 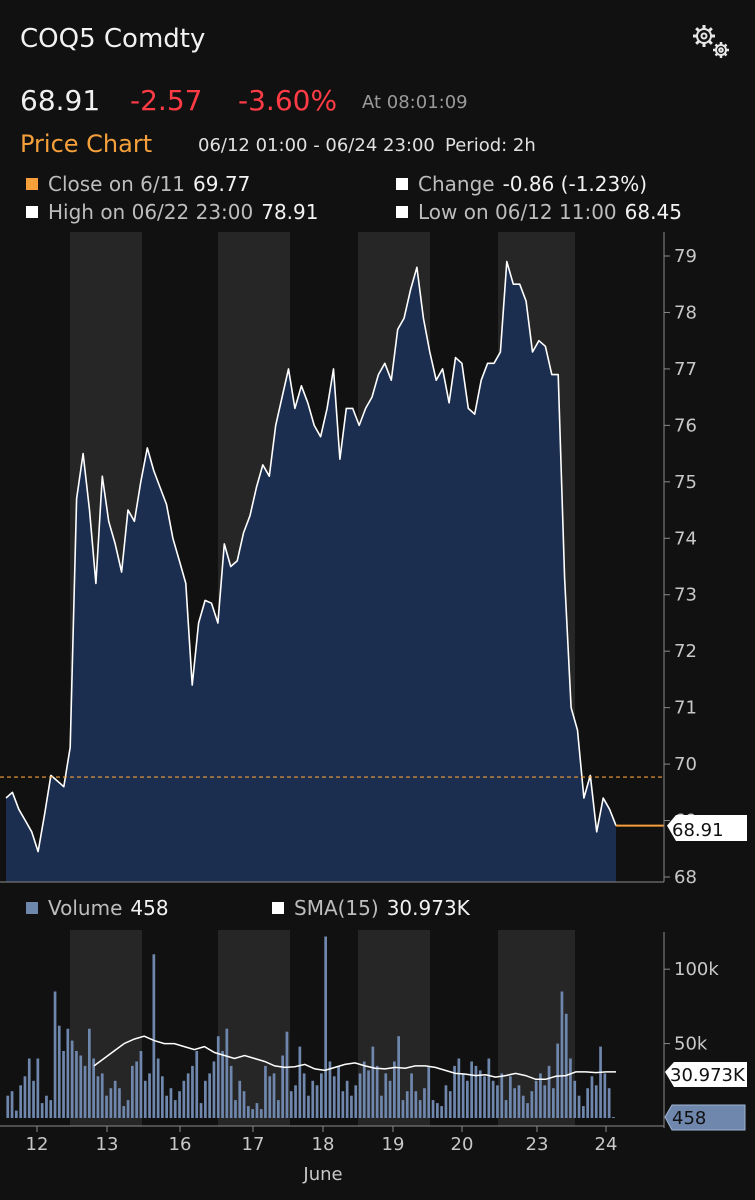 What do you see at coordinates (60, 100) in the screenshot?
I see `last-price: 68.91` at bounding box center [60, 100].